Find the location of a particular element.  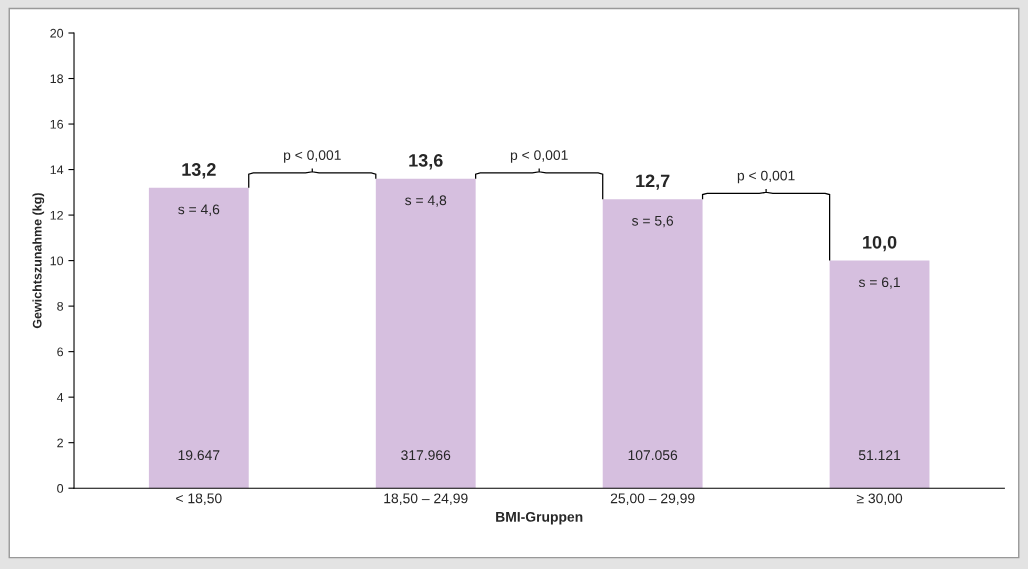

y-tick-label: 0 is located at coordinates (60, 488).